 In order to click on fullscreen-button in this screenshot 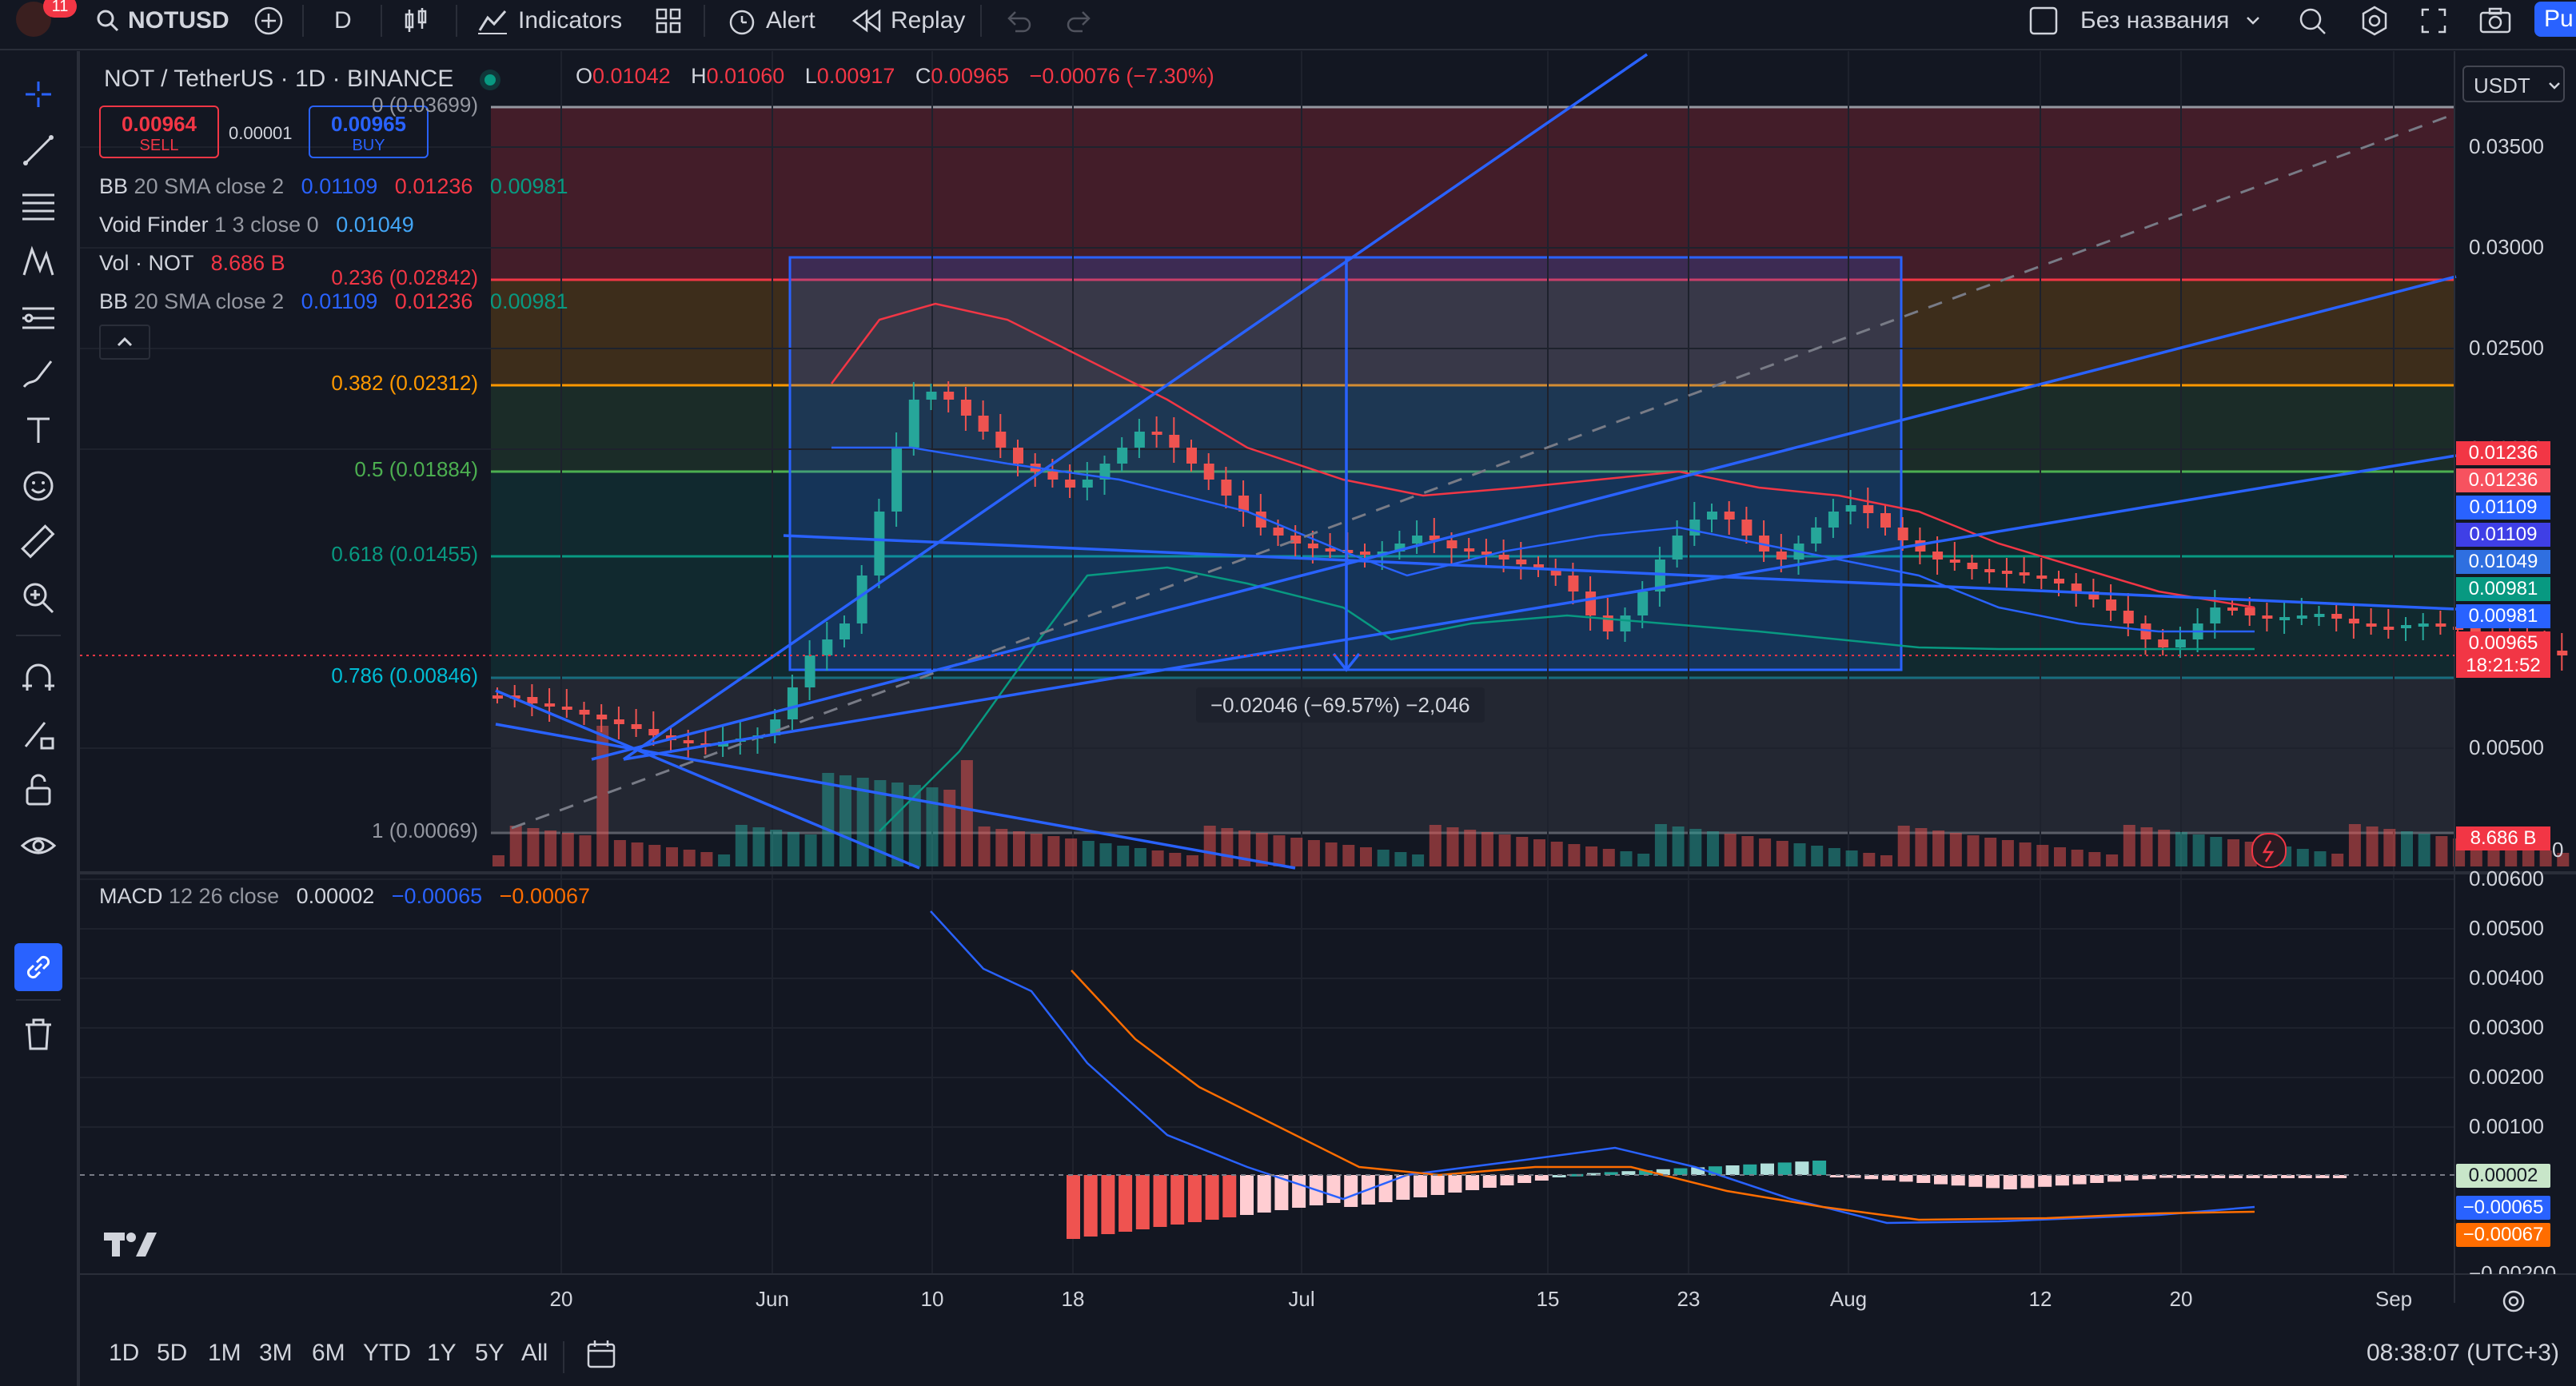, I will do `click(2434, 21)`.